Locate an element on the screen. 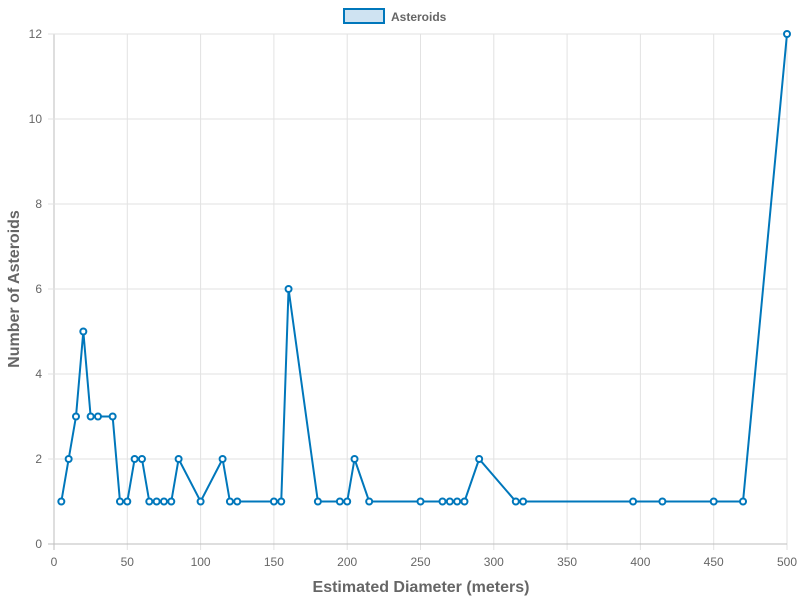 Image resolution: width=800 pixels, height=600 pixels. y-tick-label: 8 is located at coordinates (38, 204).